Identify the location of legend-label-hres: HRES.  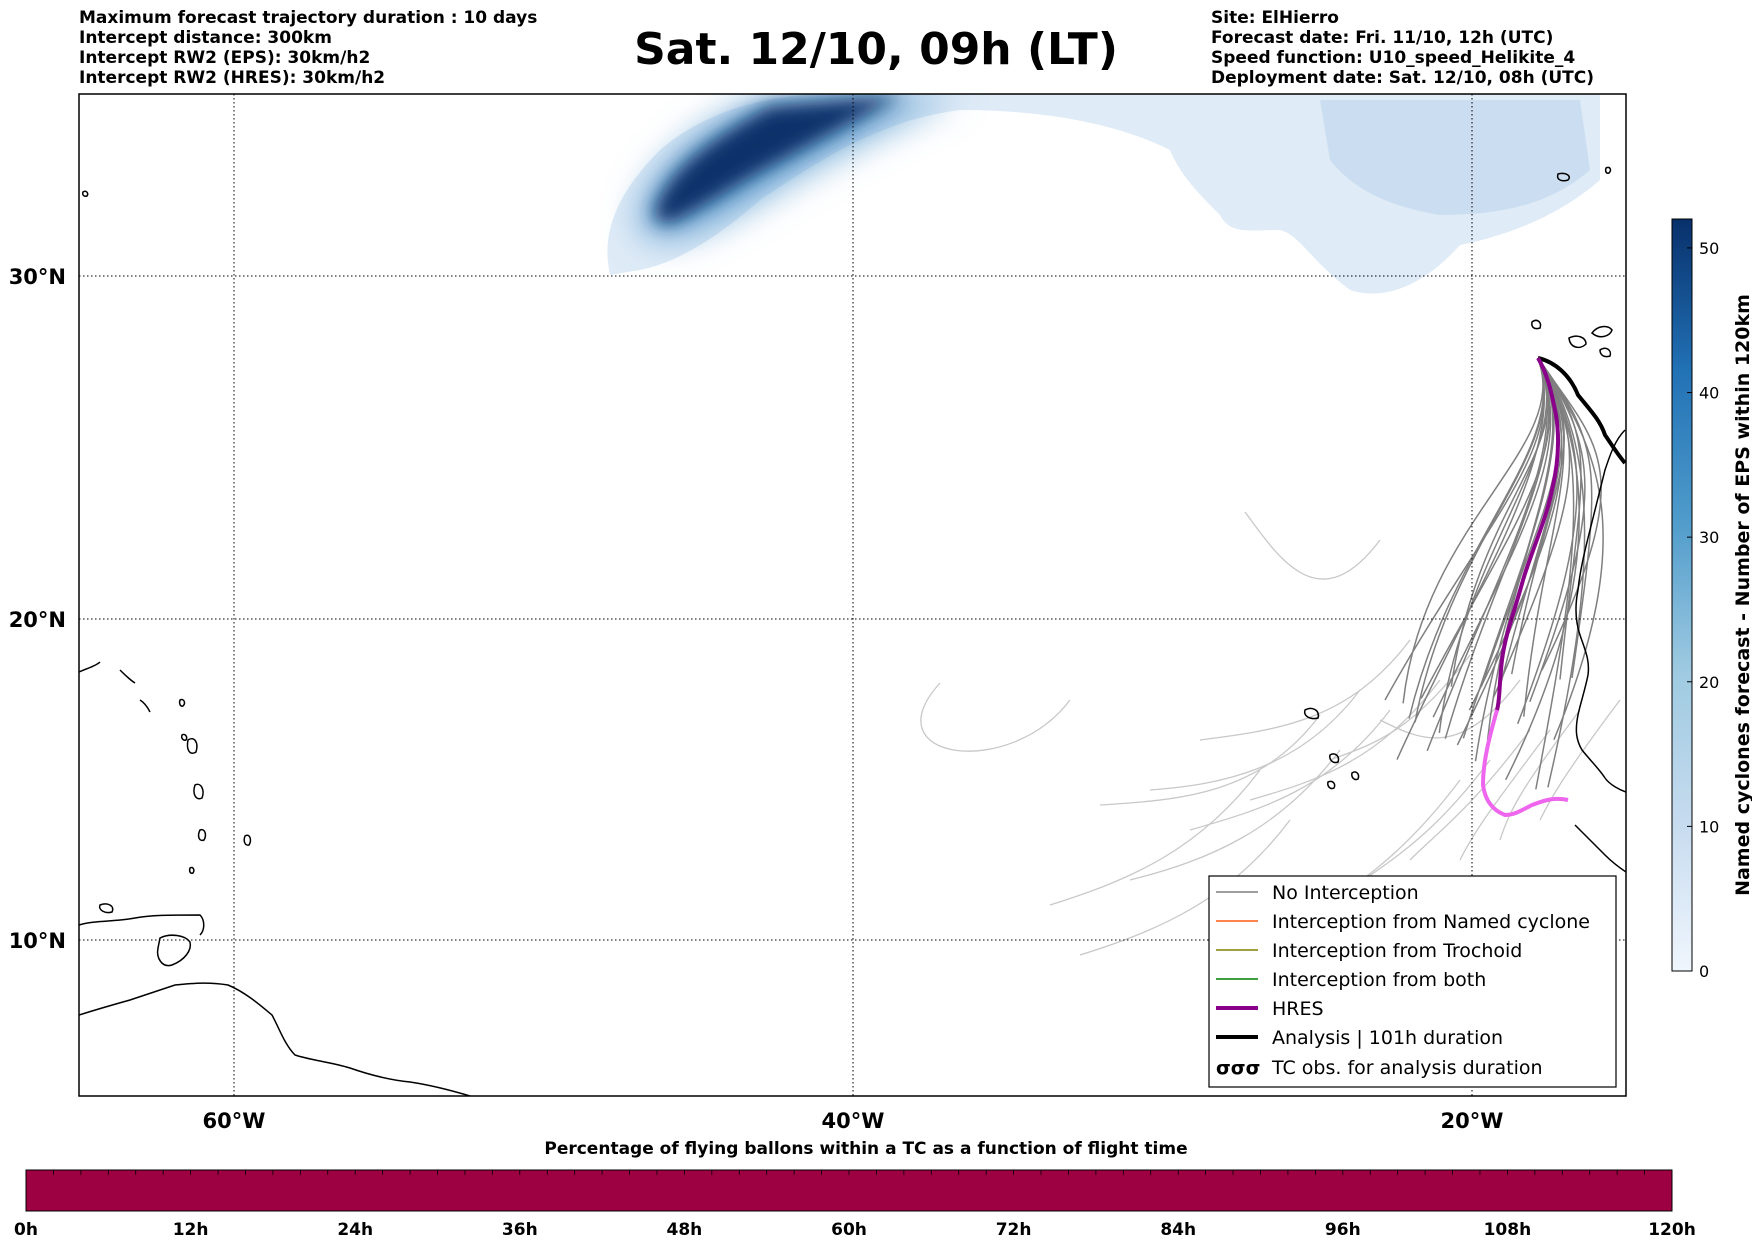
(1298, 1009).